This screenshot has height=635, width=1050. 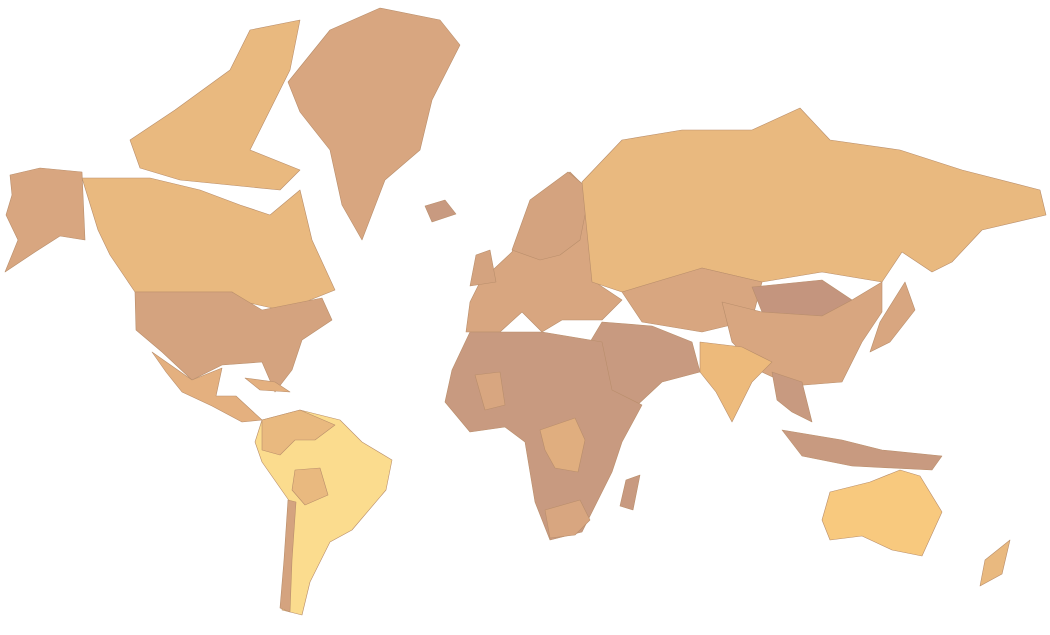 I want to click on region-india, so click(x=736, y=382).